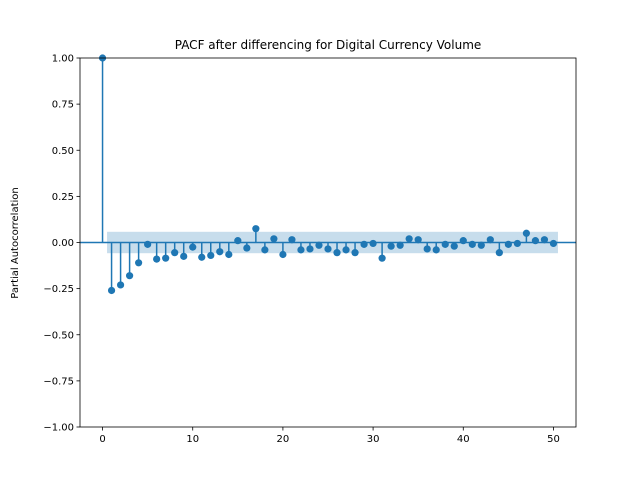 Image resolution: width=640 pixels, height=480 pixels. Describe the element at coordinates (63, 59) in the screenshot. I see `y-tick-label-8: 1.00` at that location.